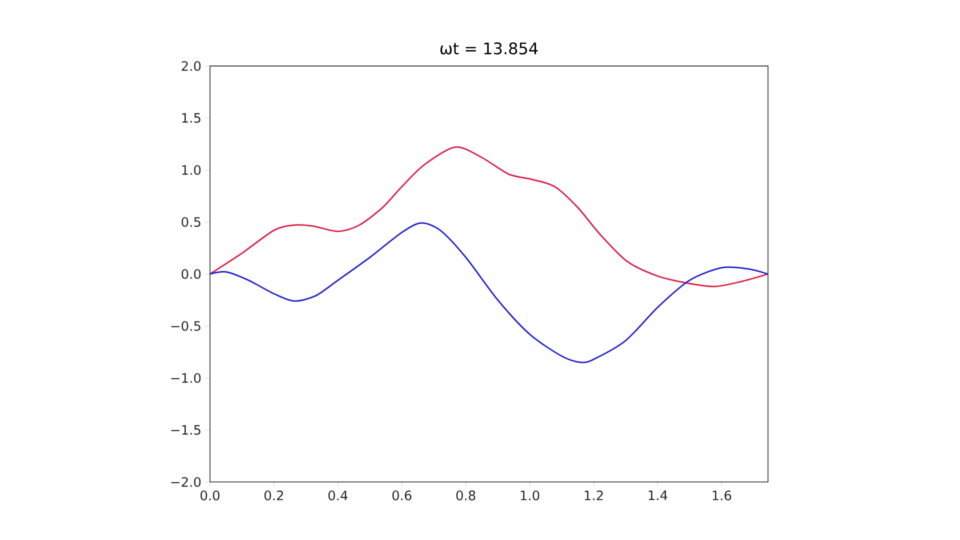 The image size is (960, 540). What do you see at coordinates (489, 48) in the screenshot?
I see `chart-title: ωt = 13.854` at bounding box center [489, 48].